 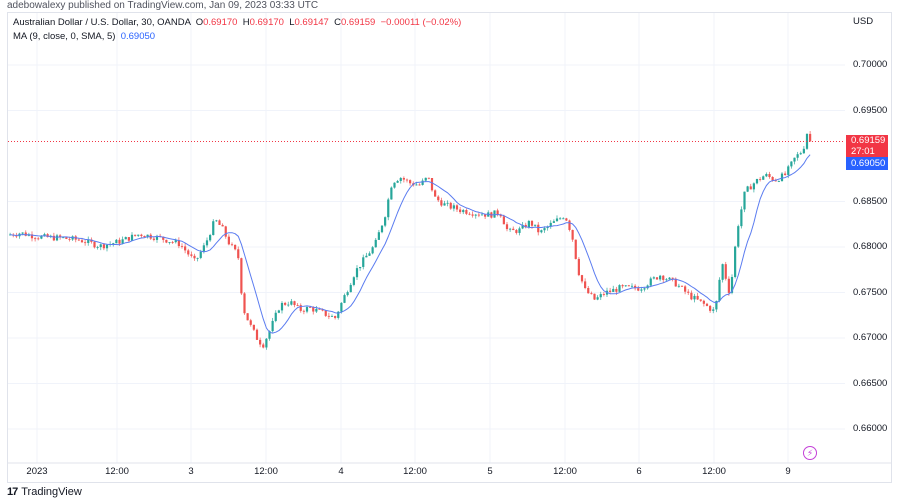 What do you see at coordinates (863, 21) in the screenshot?
I see `currency-label: USD` at bounding box center [863, 21].